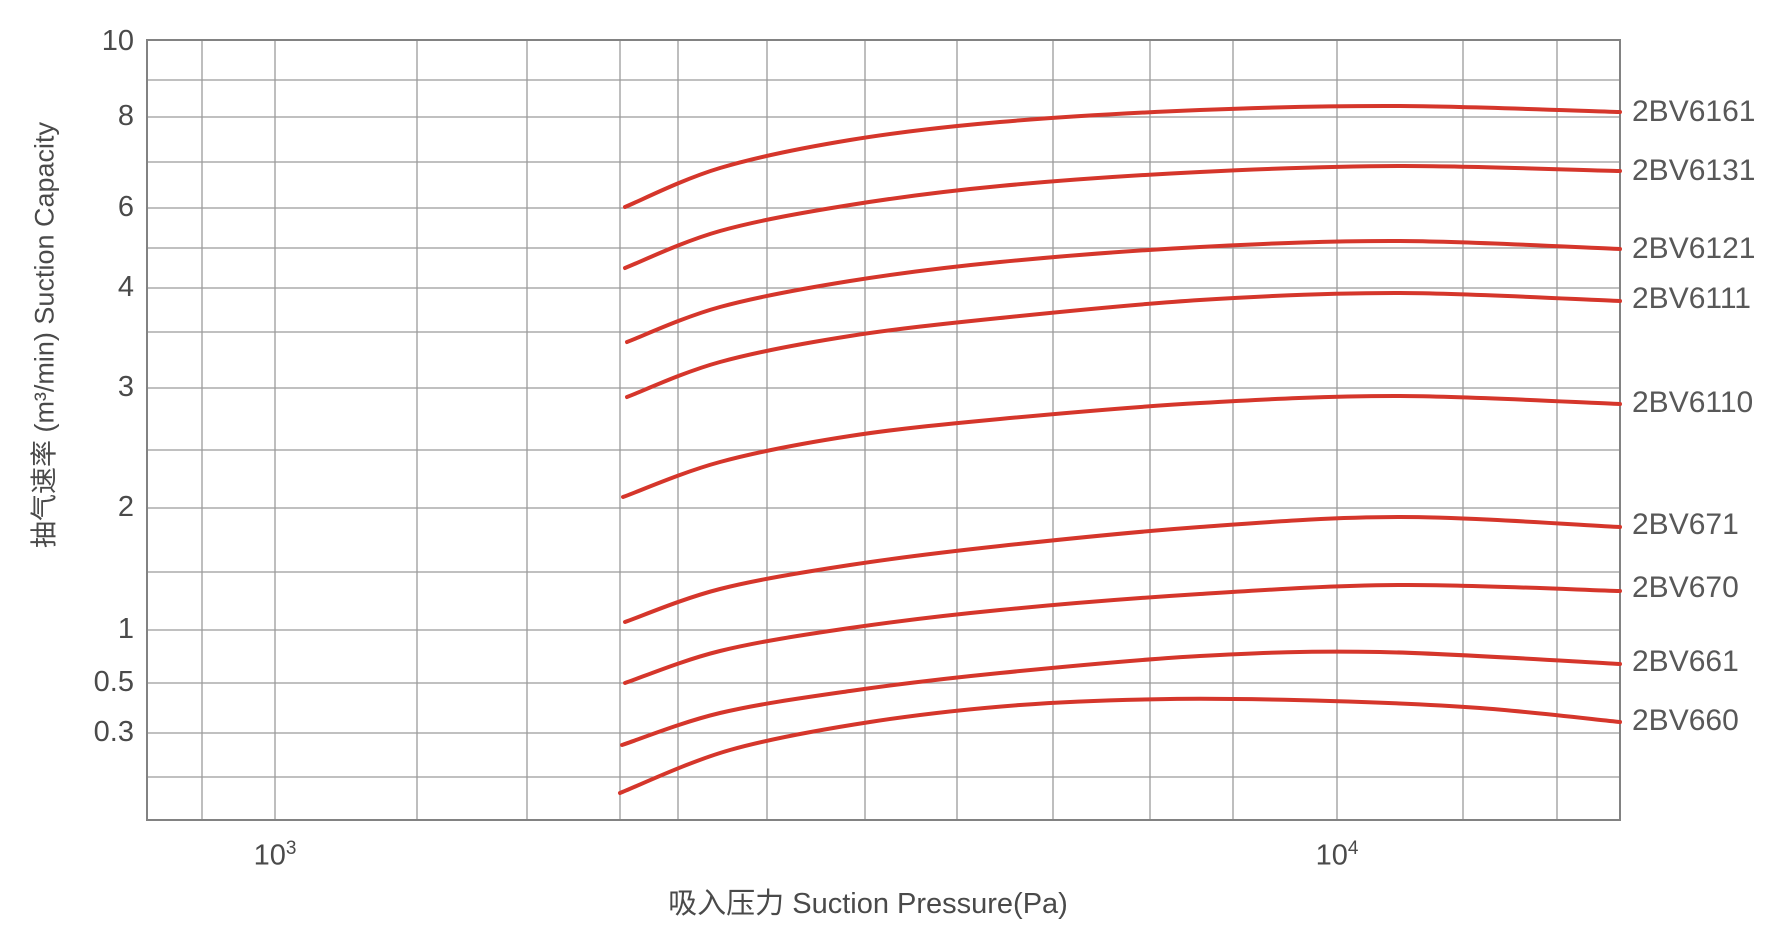 The height and width of the screenshot is (940, 1776). I want to click on curve-label-2BV661: 2BV661, so click(1685, 661).